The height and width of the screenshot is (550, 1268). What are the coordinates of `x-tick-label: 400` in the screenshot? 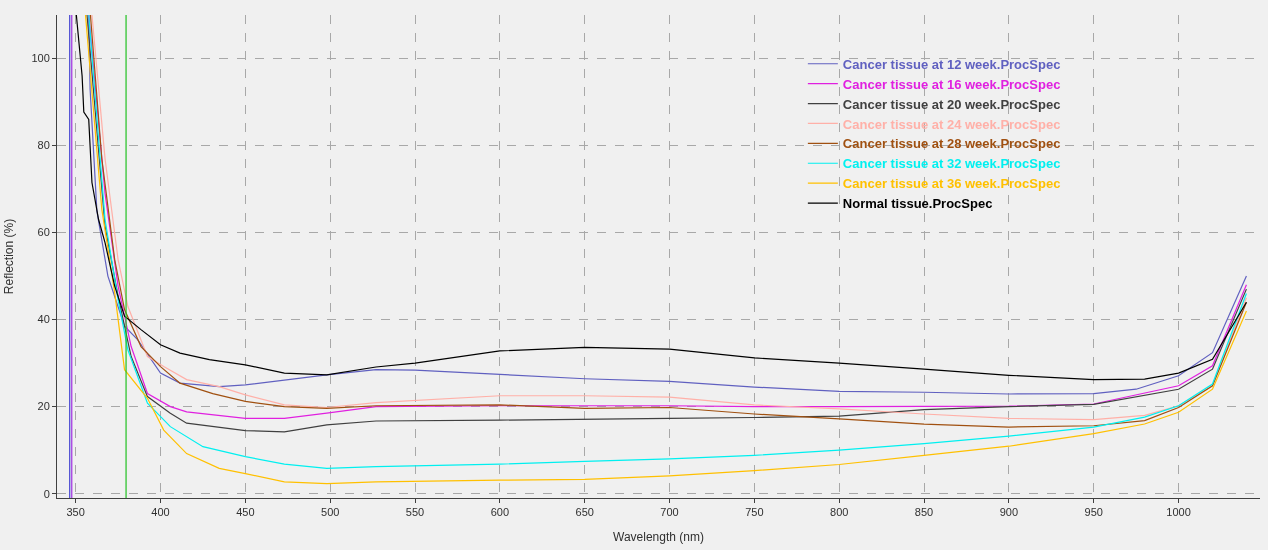 It's located at (160, 512).